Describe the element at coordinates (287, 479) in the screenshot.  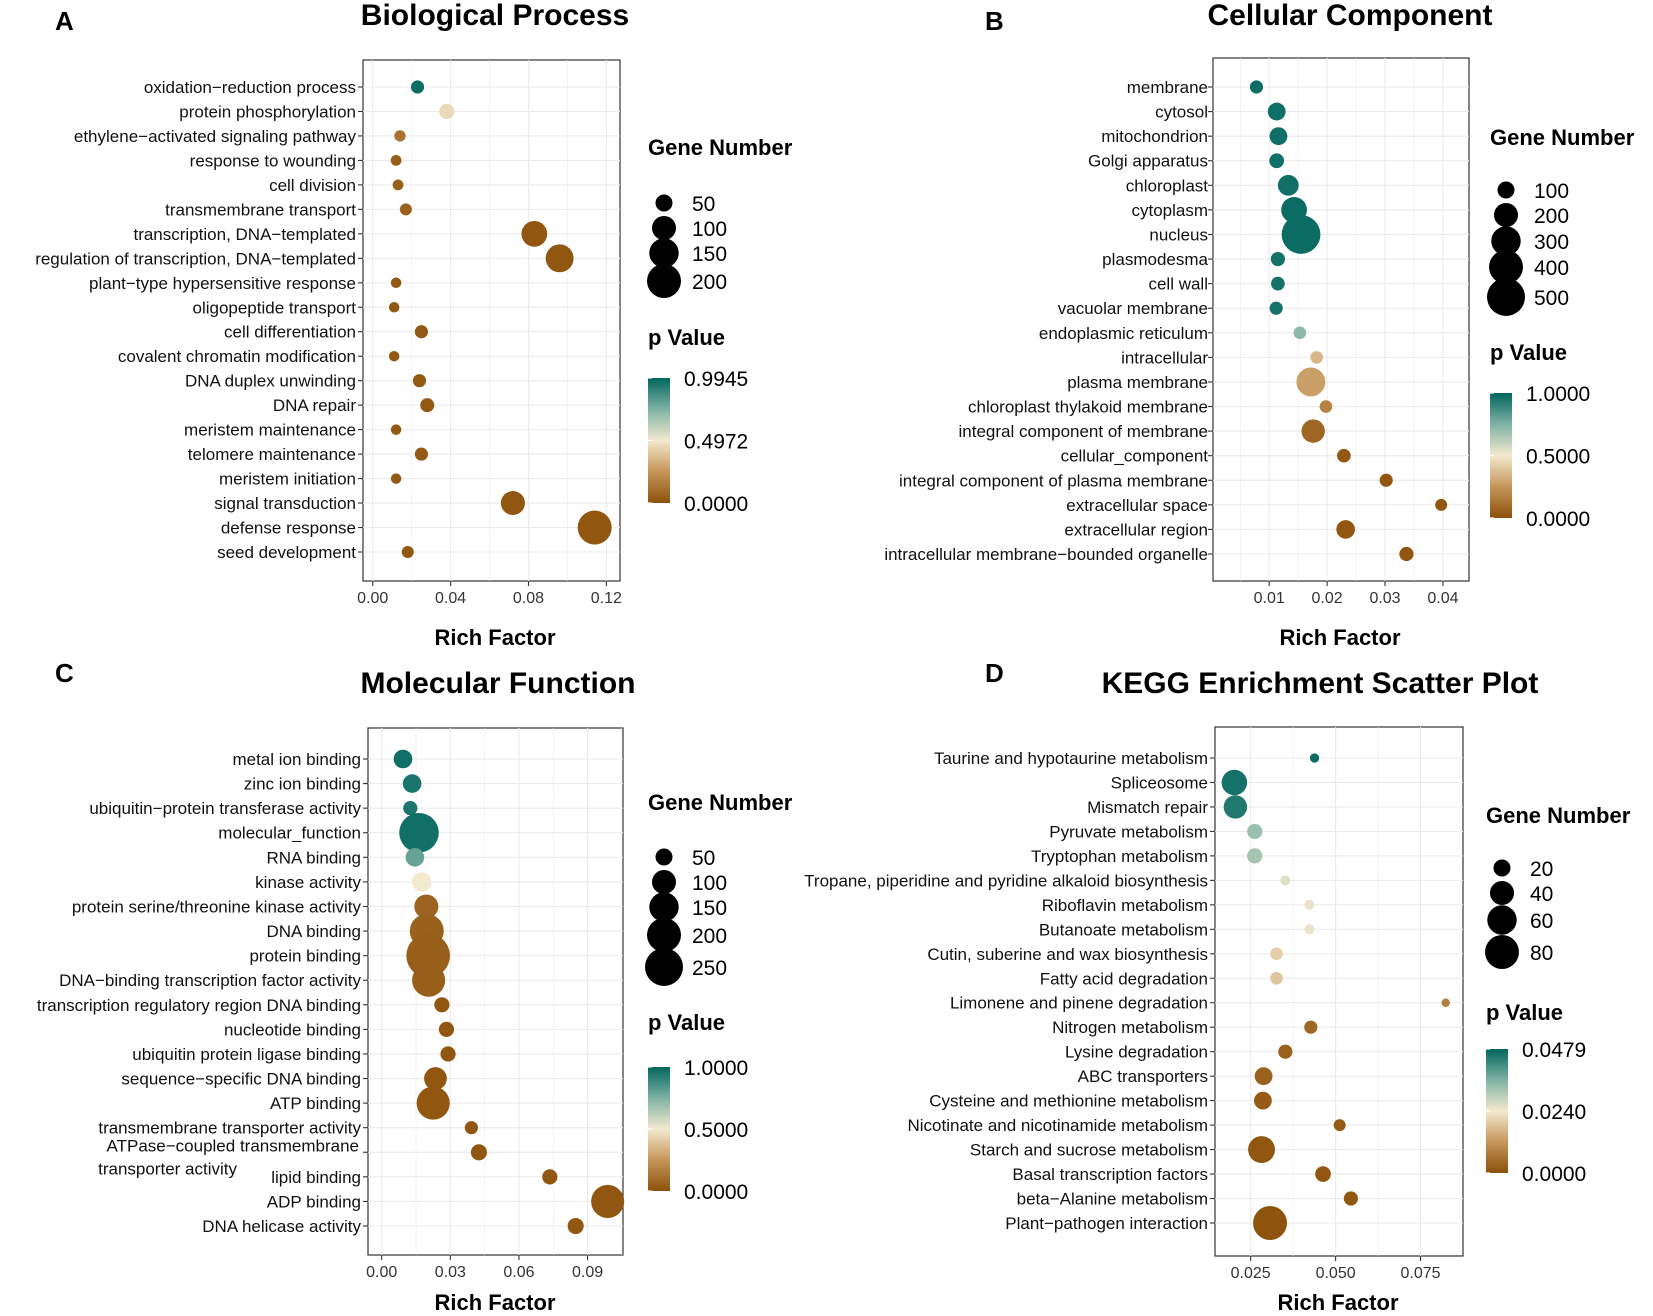
I see `y-tick-label: meristem initiation` at that location.